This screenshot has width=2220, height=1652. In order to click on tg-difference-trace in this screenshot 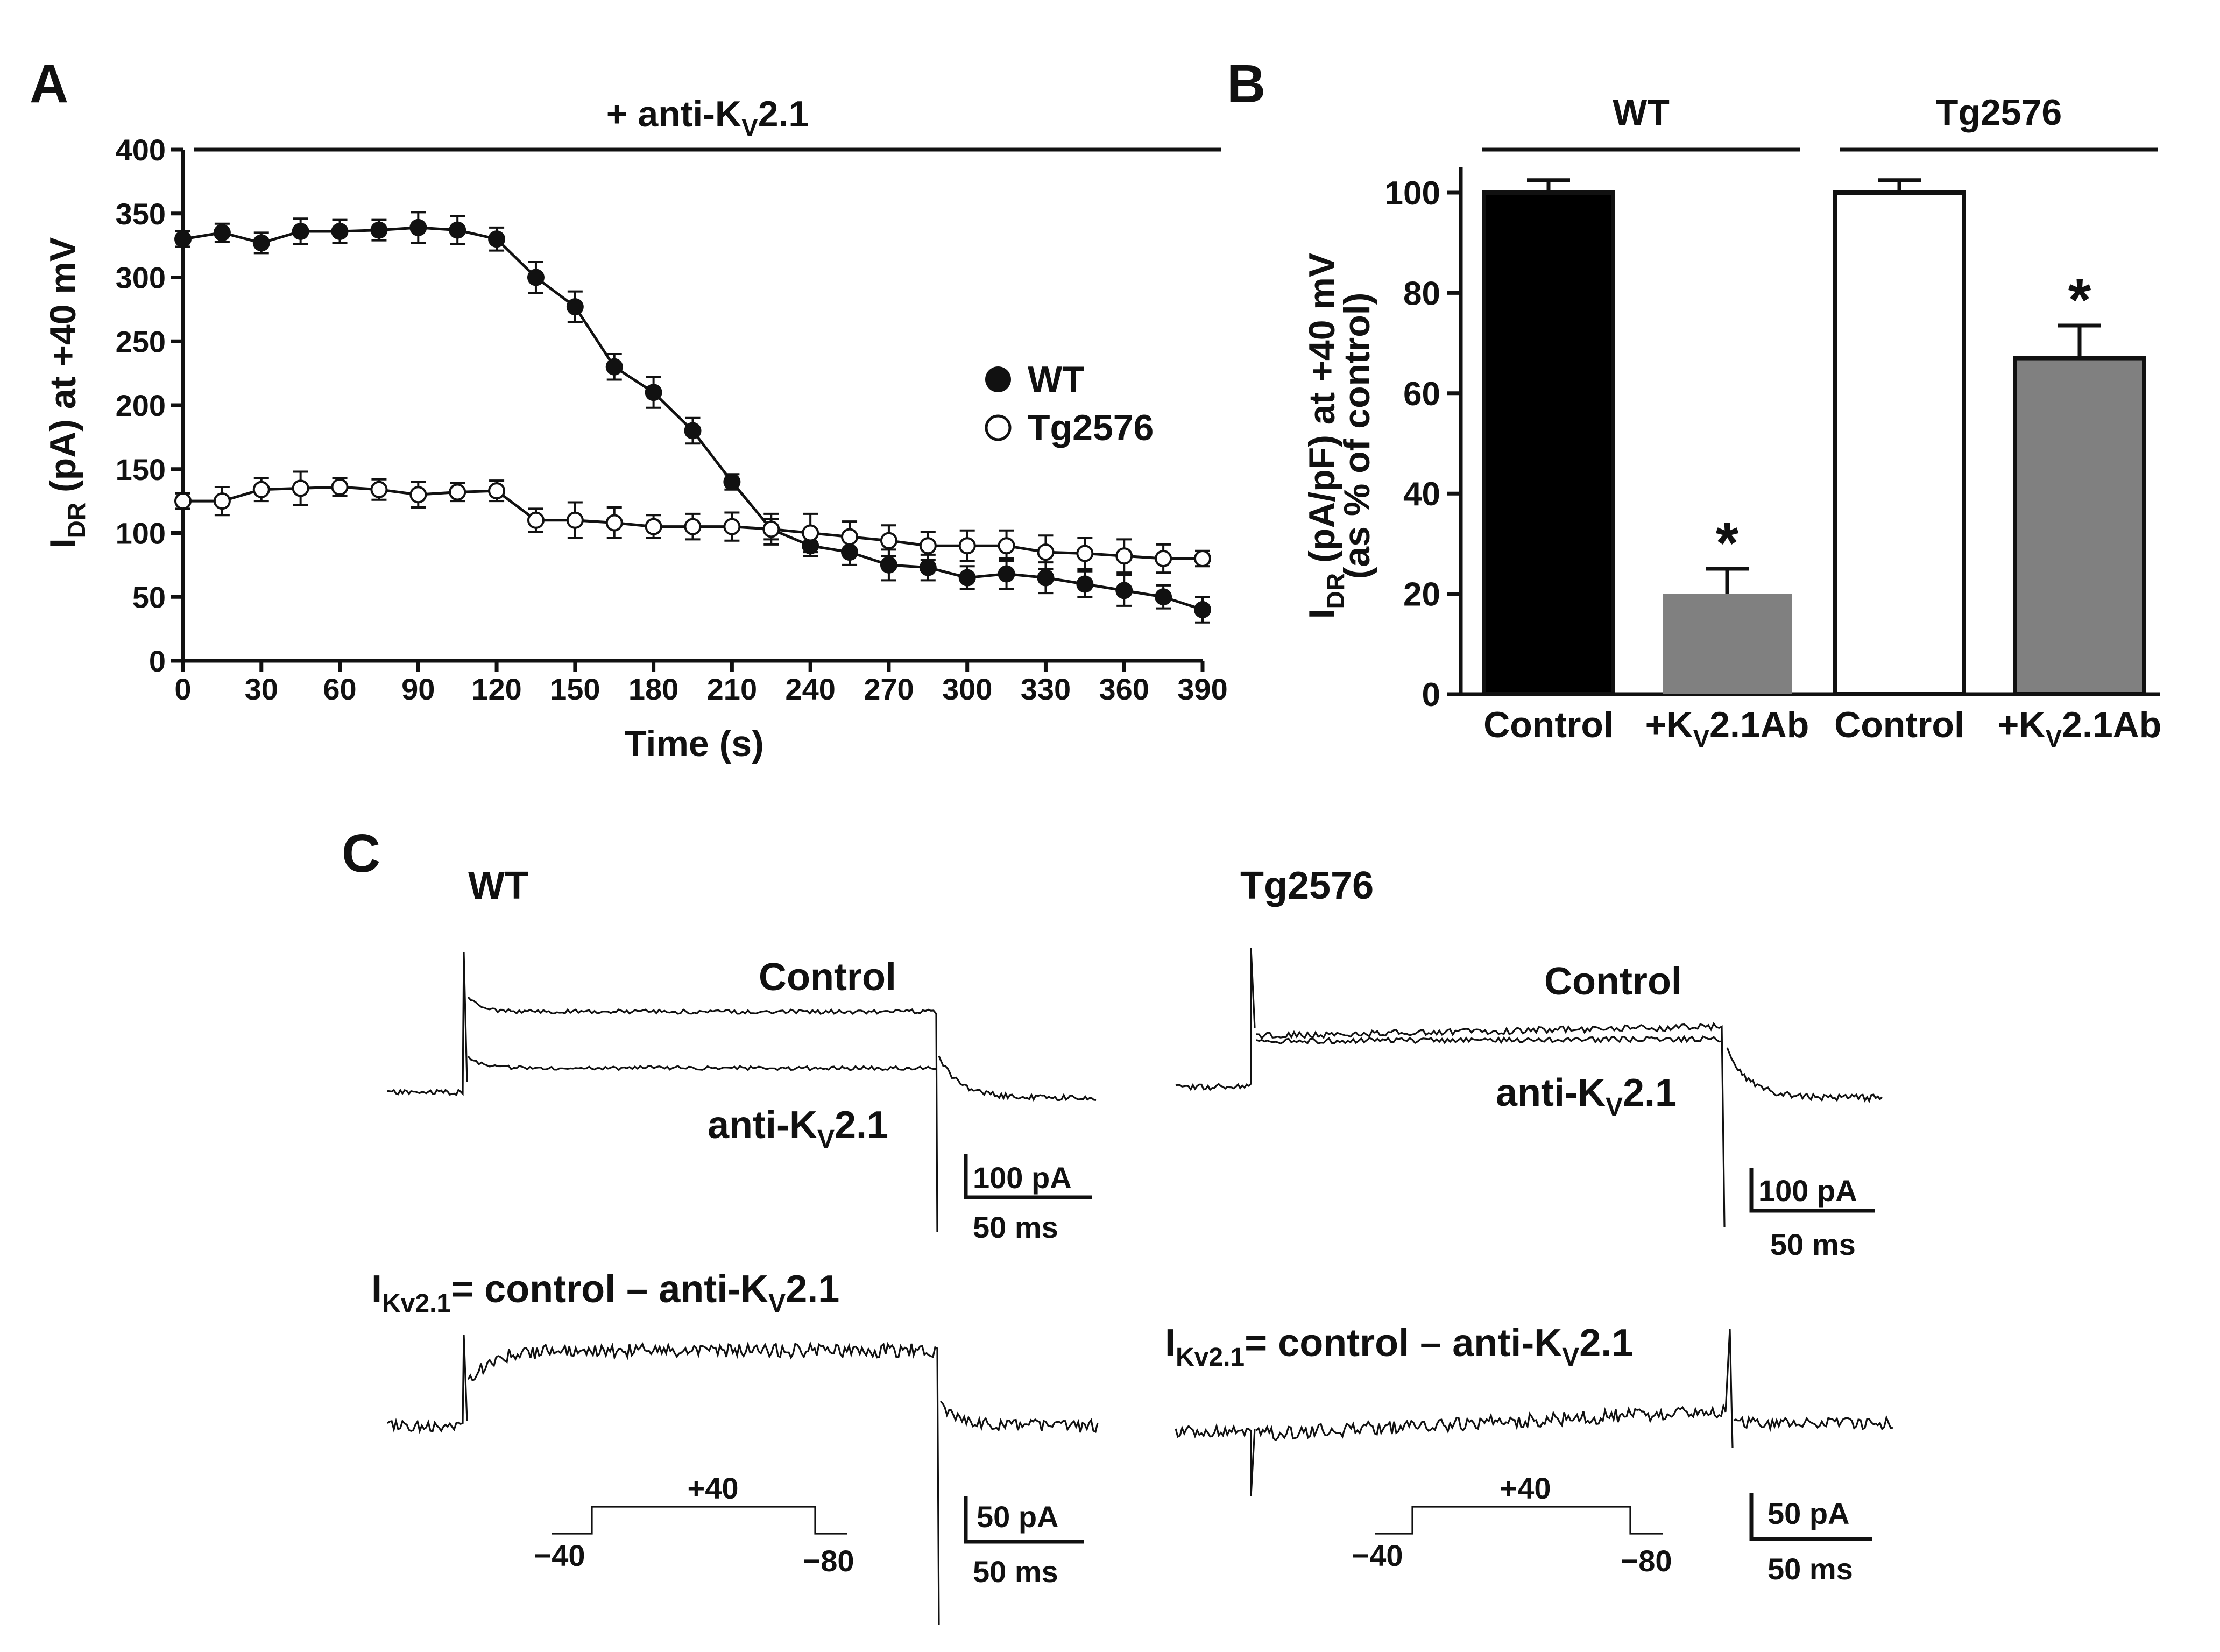, I will do `click(1534, 1412)`.